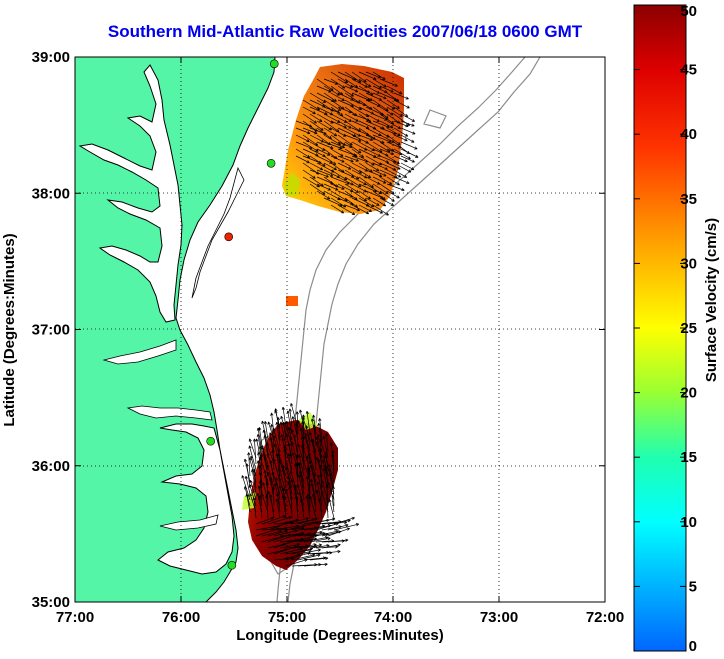  What do you see at coordinates (499, 617) in the screenshot?
I see `x-tick-label: 73:00` at bounding box center [499, 617].